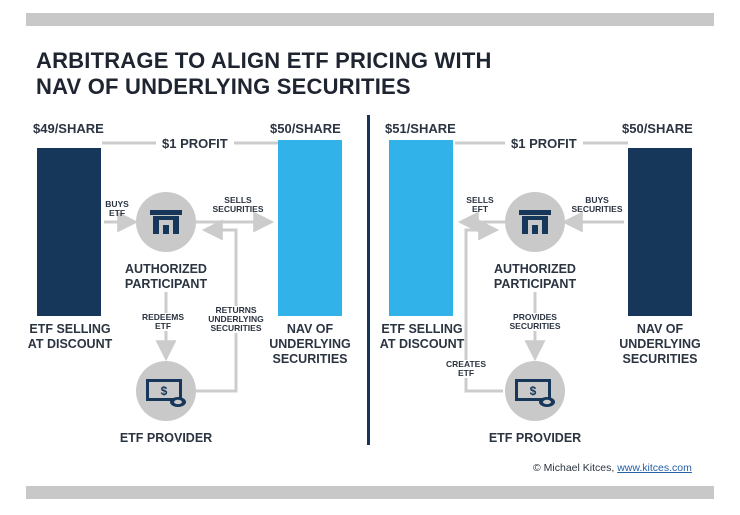  Describe the element at coordinates (370, 492) in the screenshot. I see `bottom-band` at that location.